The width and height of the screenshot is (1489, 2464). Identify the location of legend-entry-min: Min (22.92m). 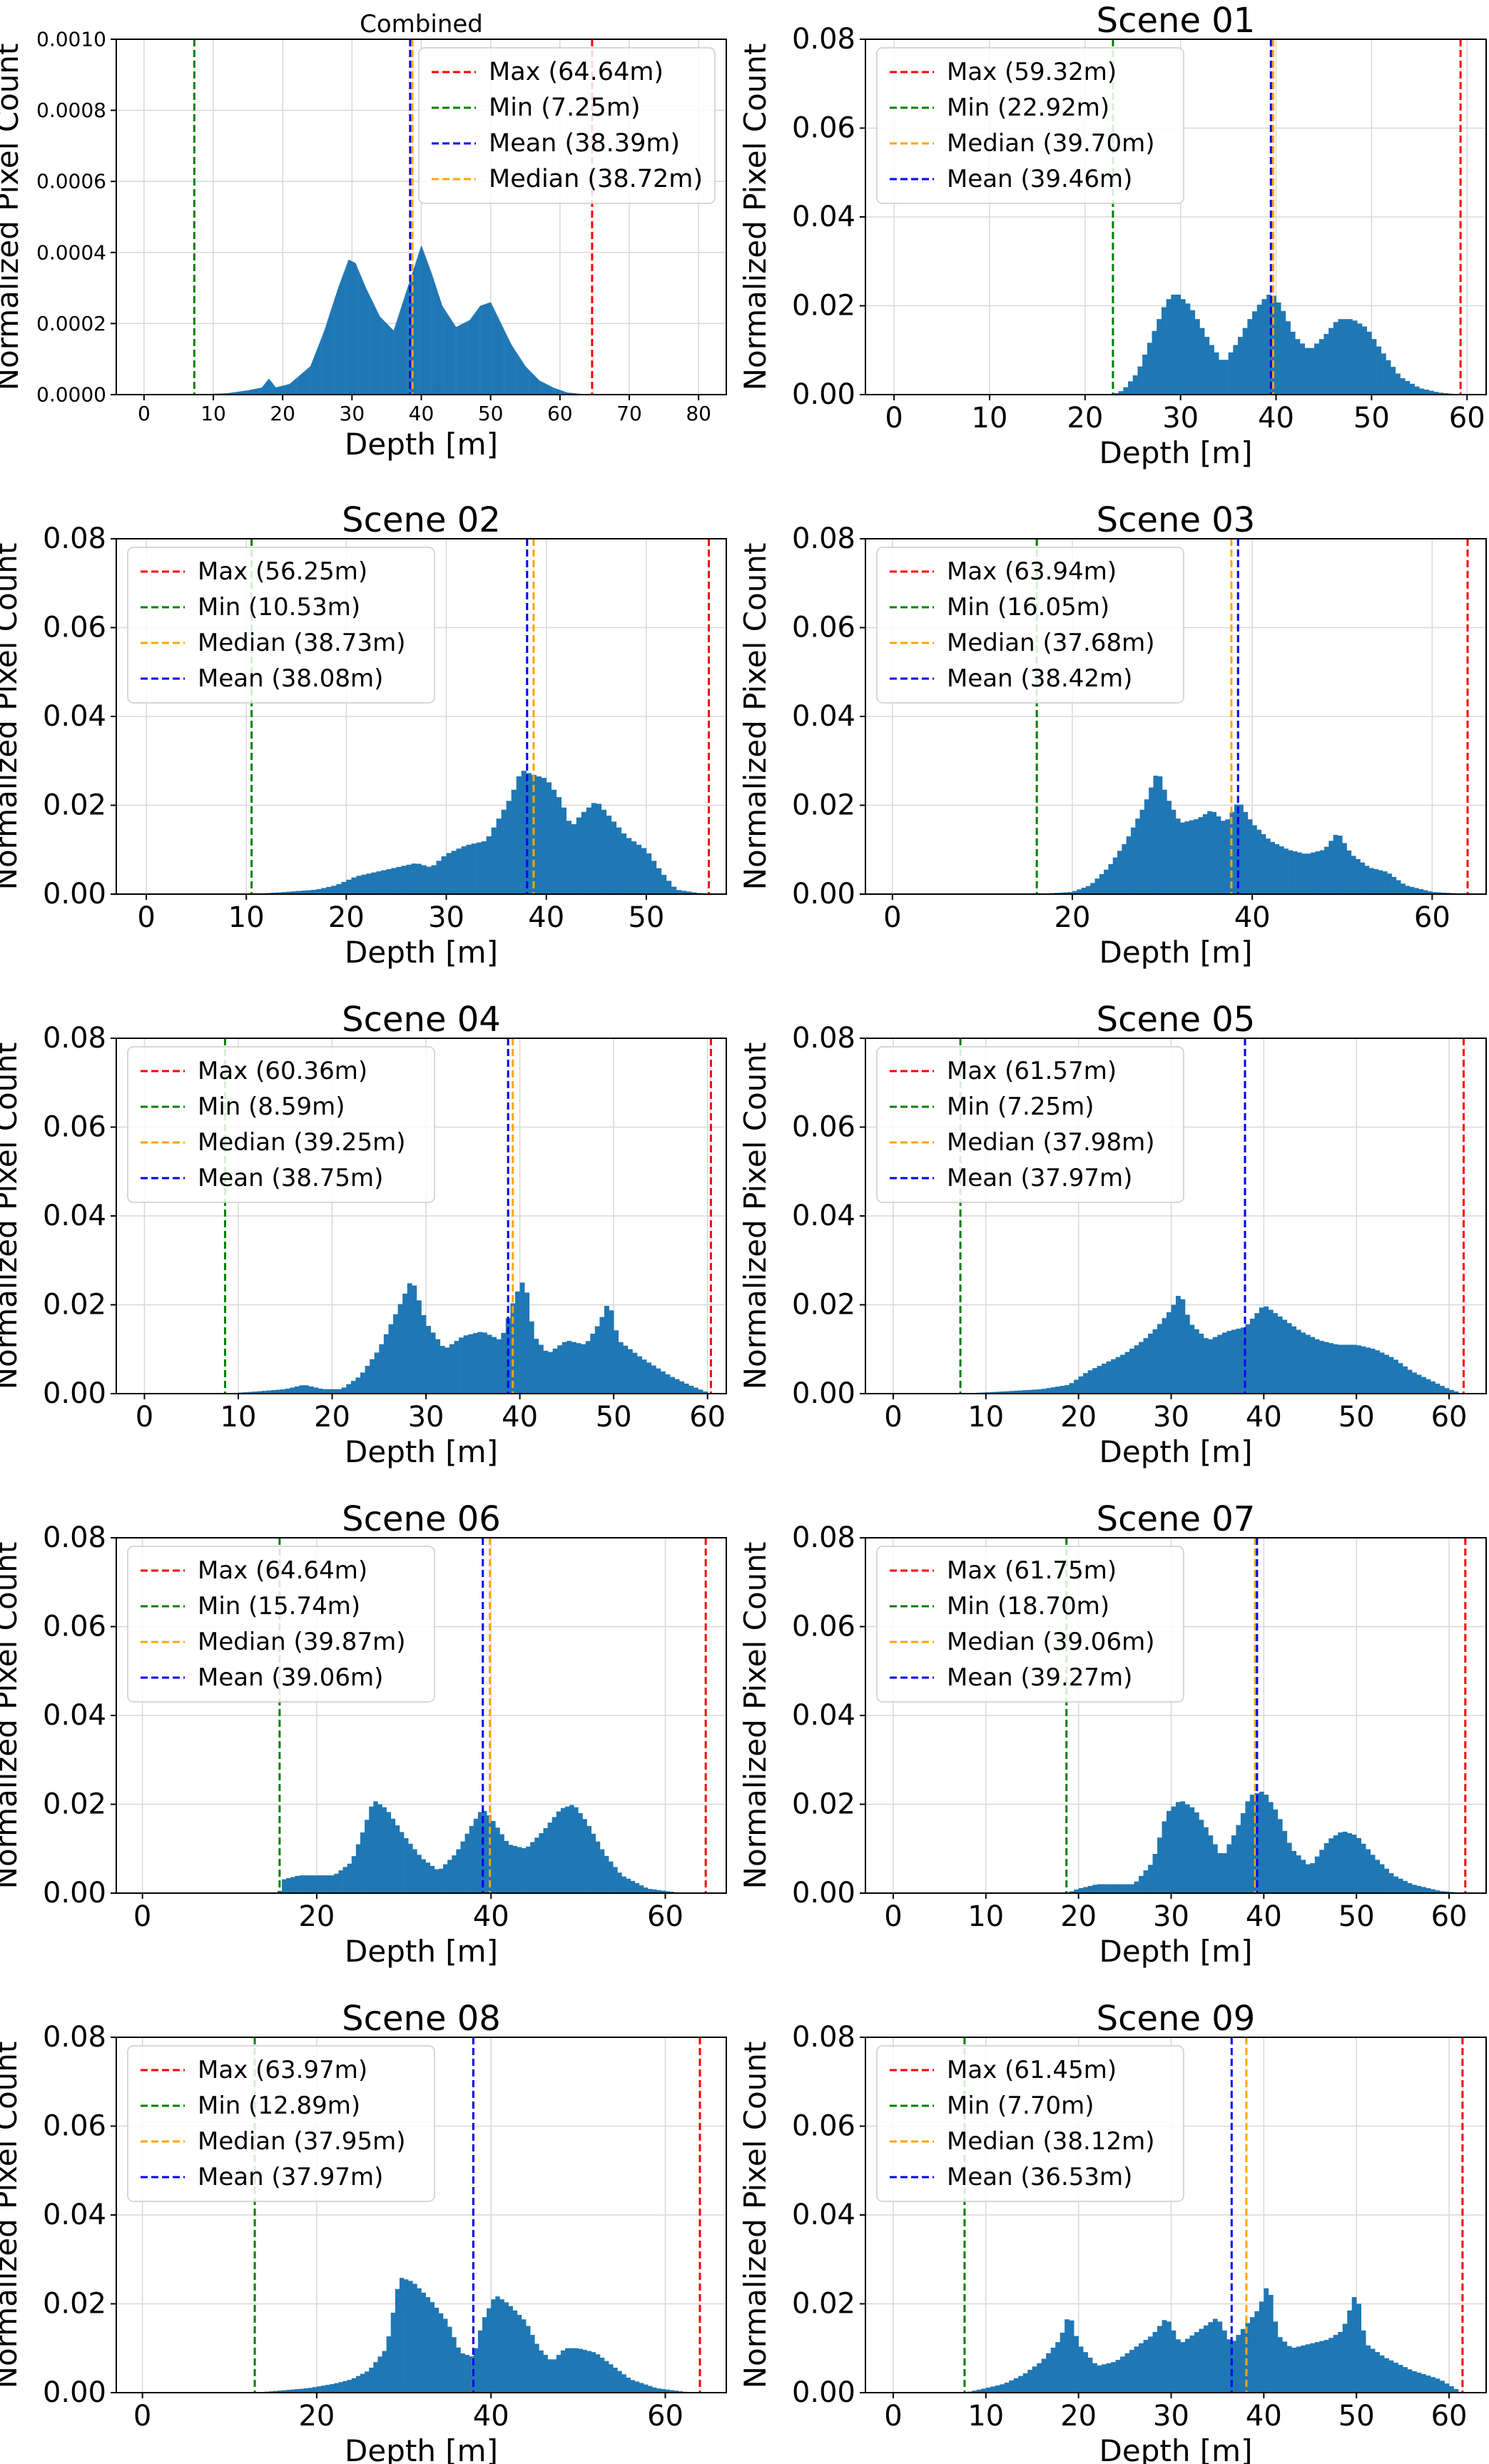
(1028, 107).